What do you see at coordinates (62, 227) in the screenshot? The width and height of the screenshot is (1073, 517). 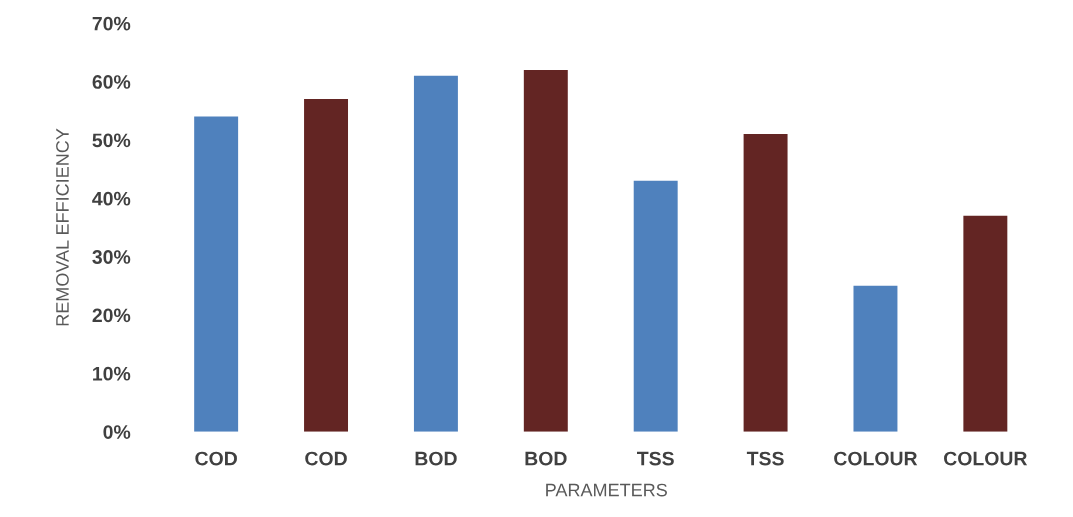 I see `y-axis-title: REMOVAL EFFICIENCY` at bounding box center [62, 227].